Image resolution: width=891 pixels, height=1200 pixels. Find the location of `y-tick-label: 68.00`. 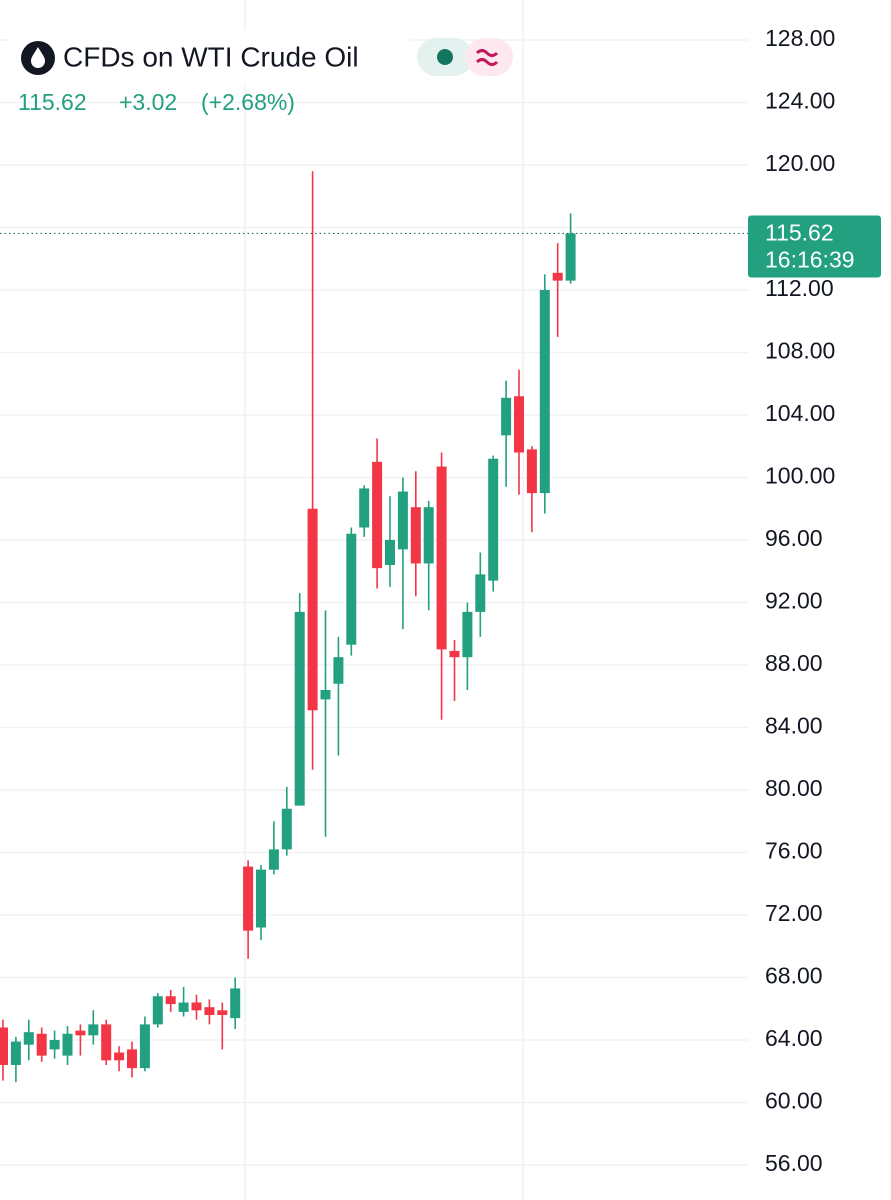

y-tick-label: 68.00 is located at coordinates (794, 976).